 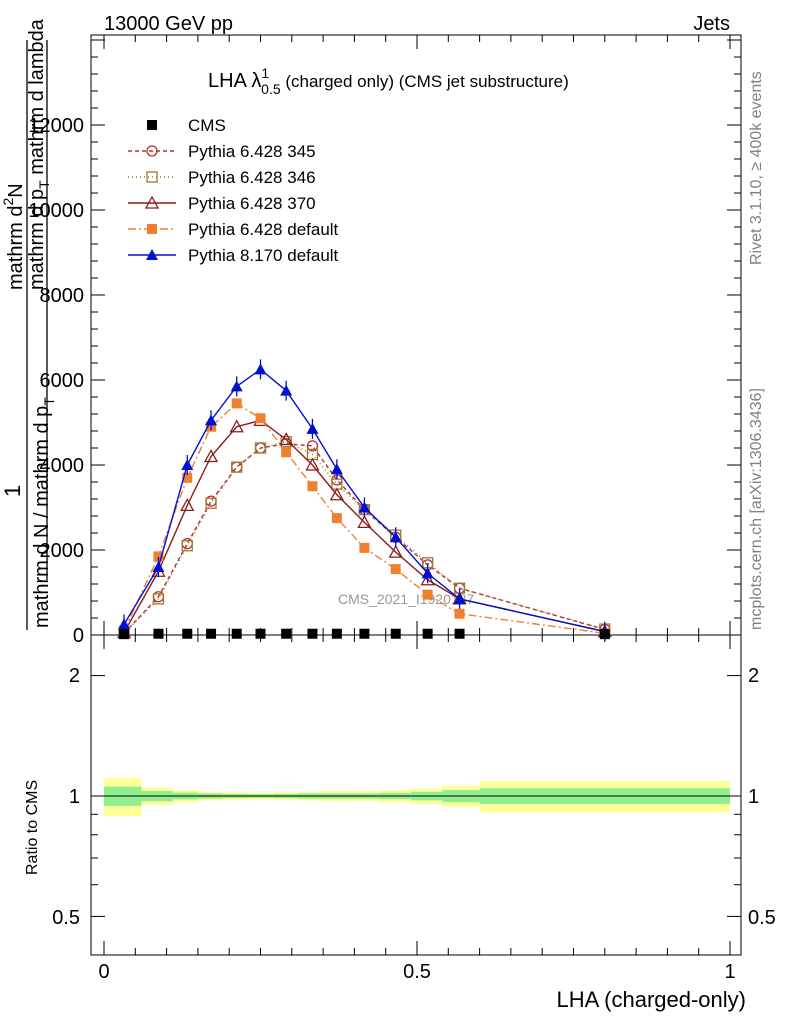 What do you see at coordinates (252, 203) in the screenshot?
I see `legend-label-p370: Pythia 6.428 370` at bounding box center [252, 203].